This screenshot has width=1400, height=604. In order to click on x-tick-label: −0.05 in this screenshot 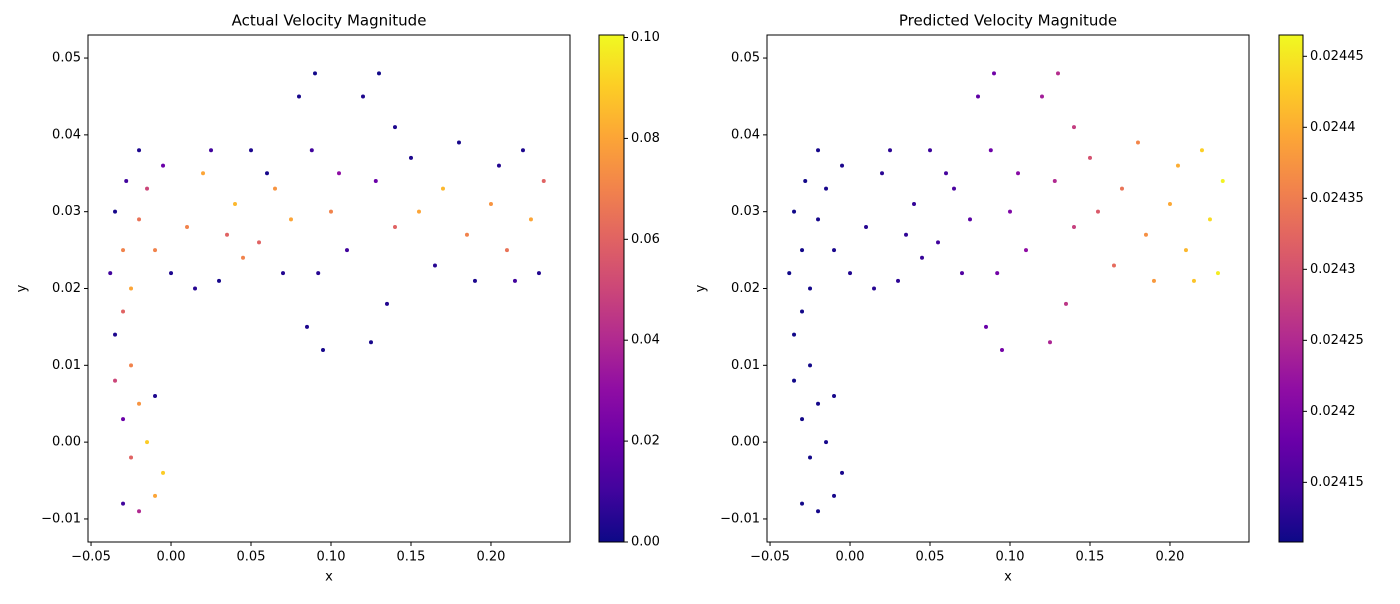, I will do `click(770, 557)`.